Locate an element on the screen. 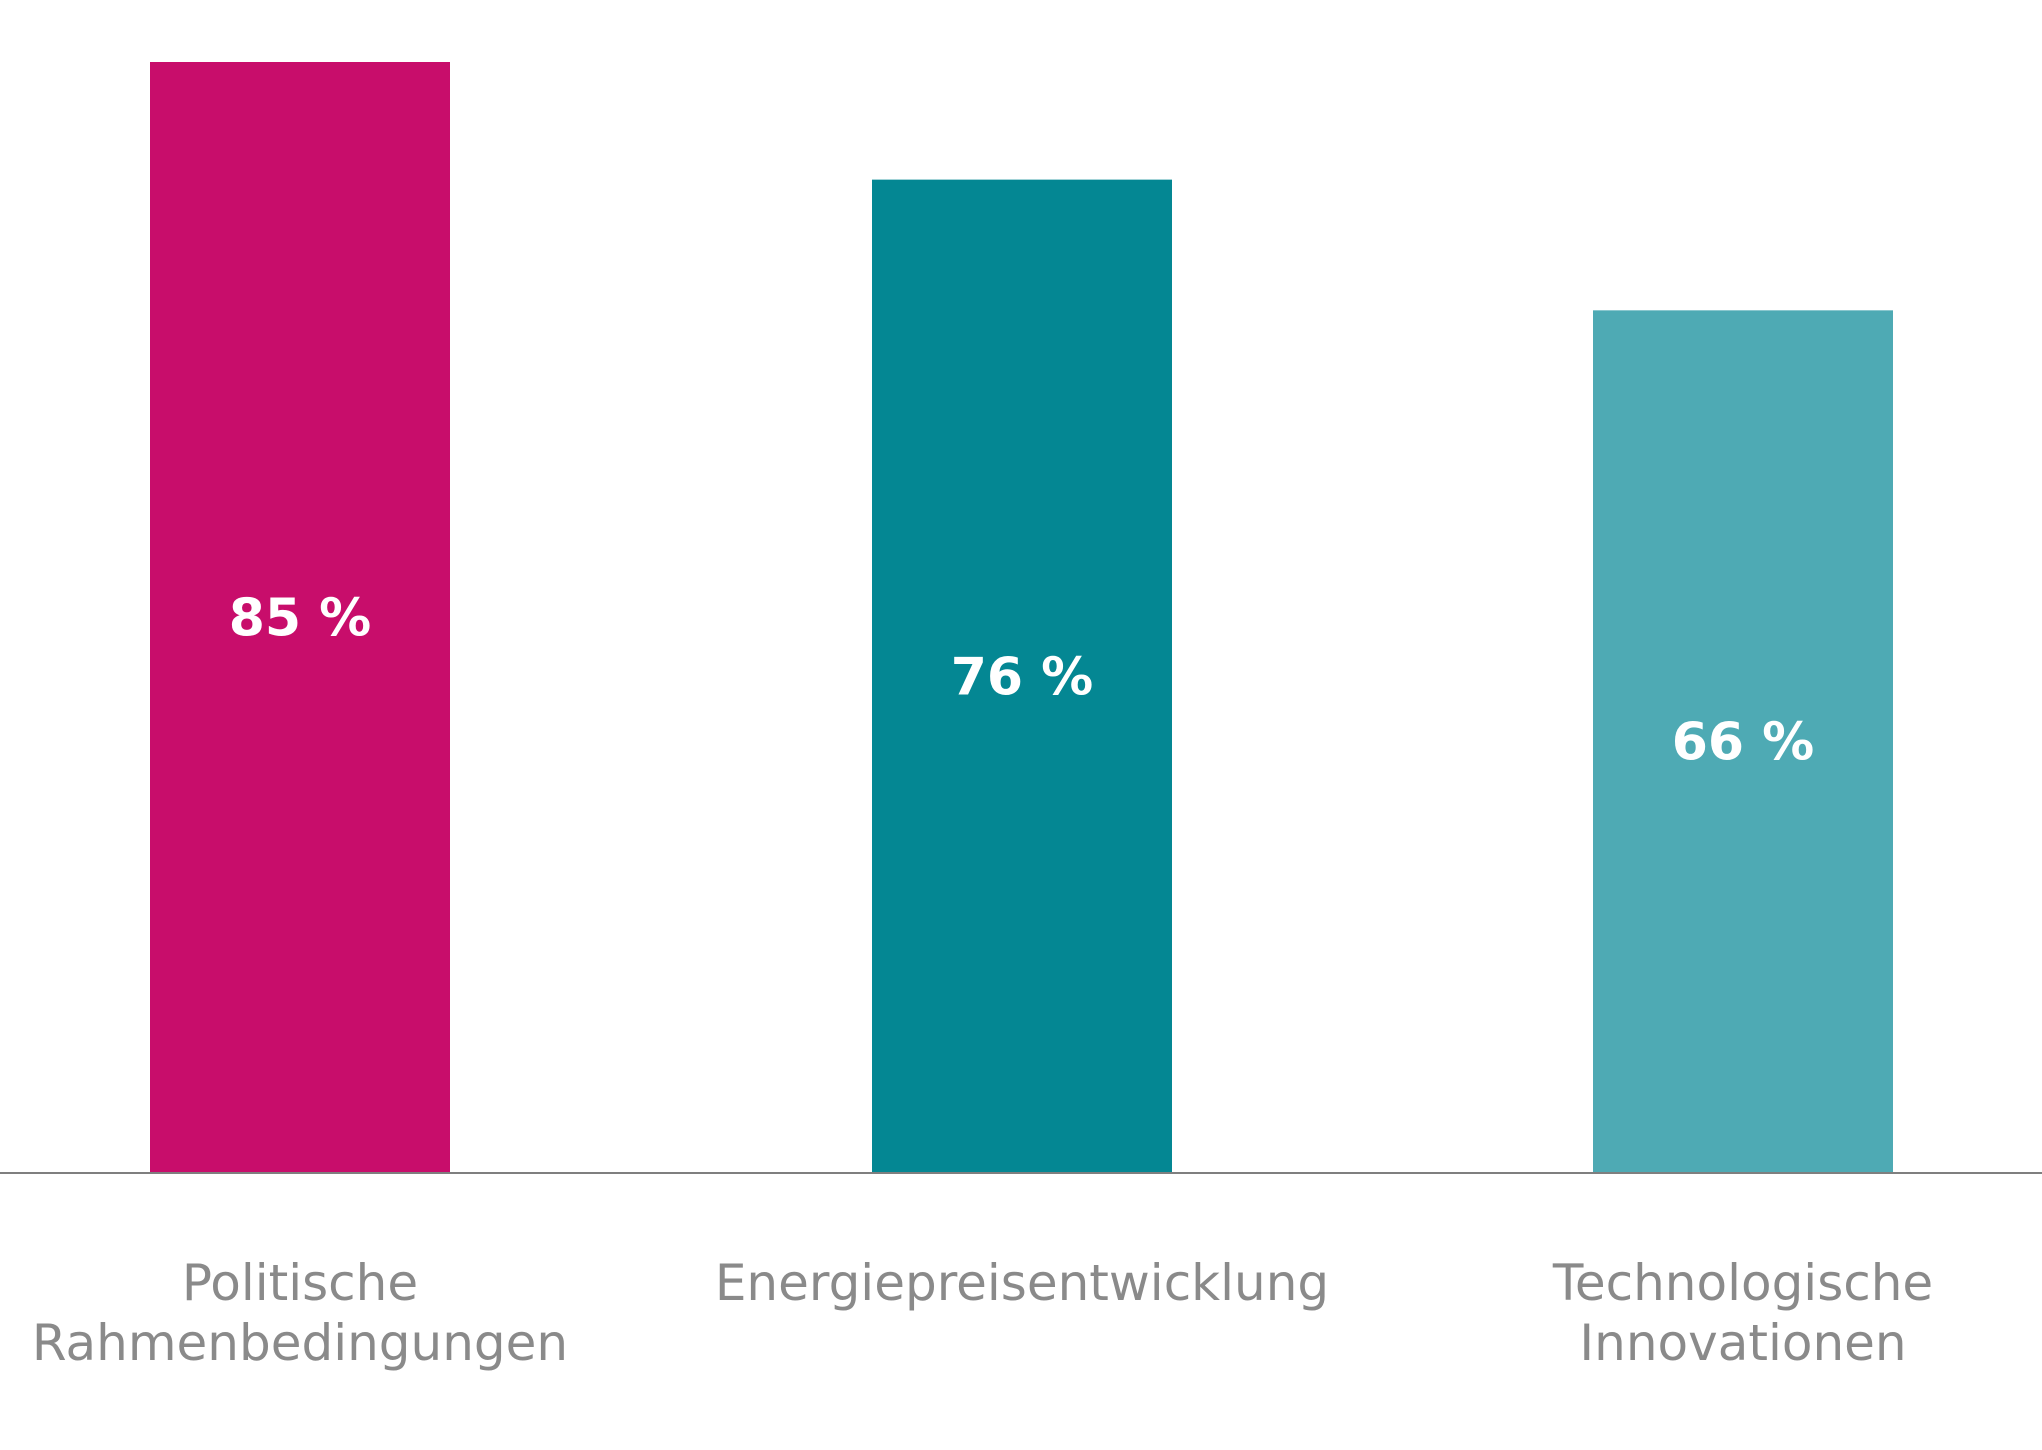 The image size is (2042, 1450). value-label-2: 76 % is located at coordinates (1022, 677).